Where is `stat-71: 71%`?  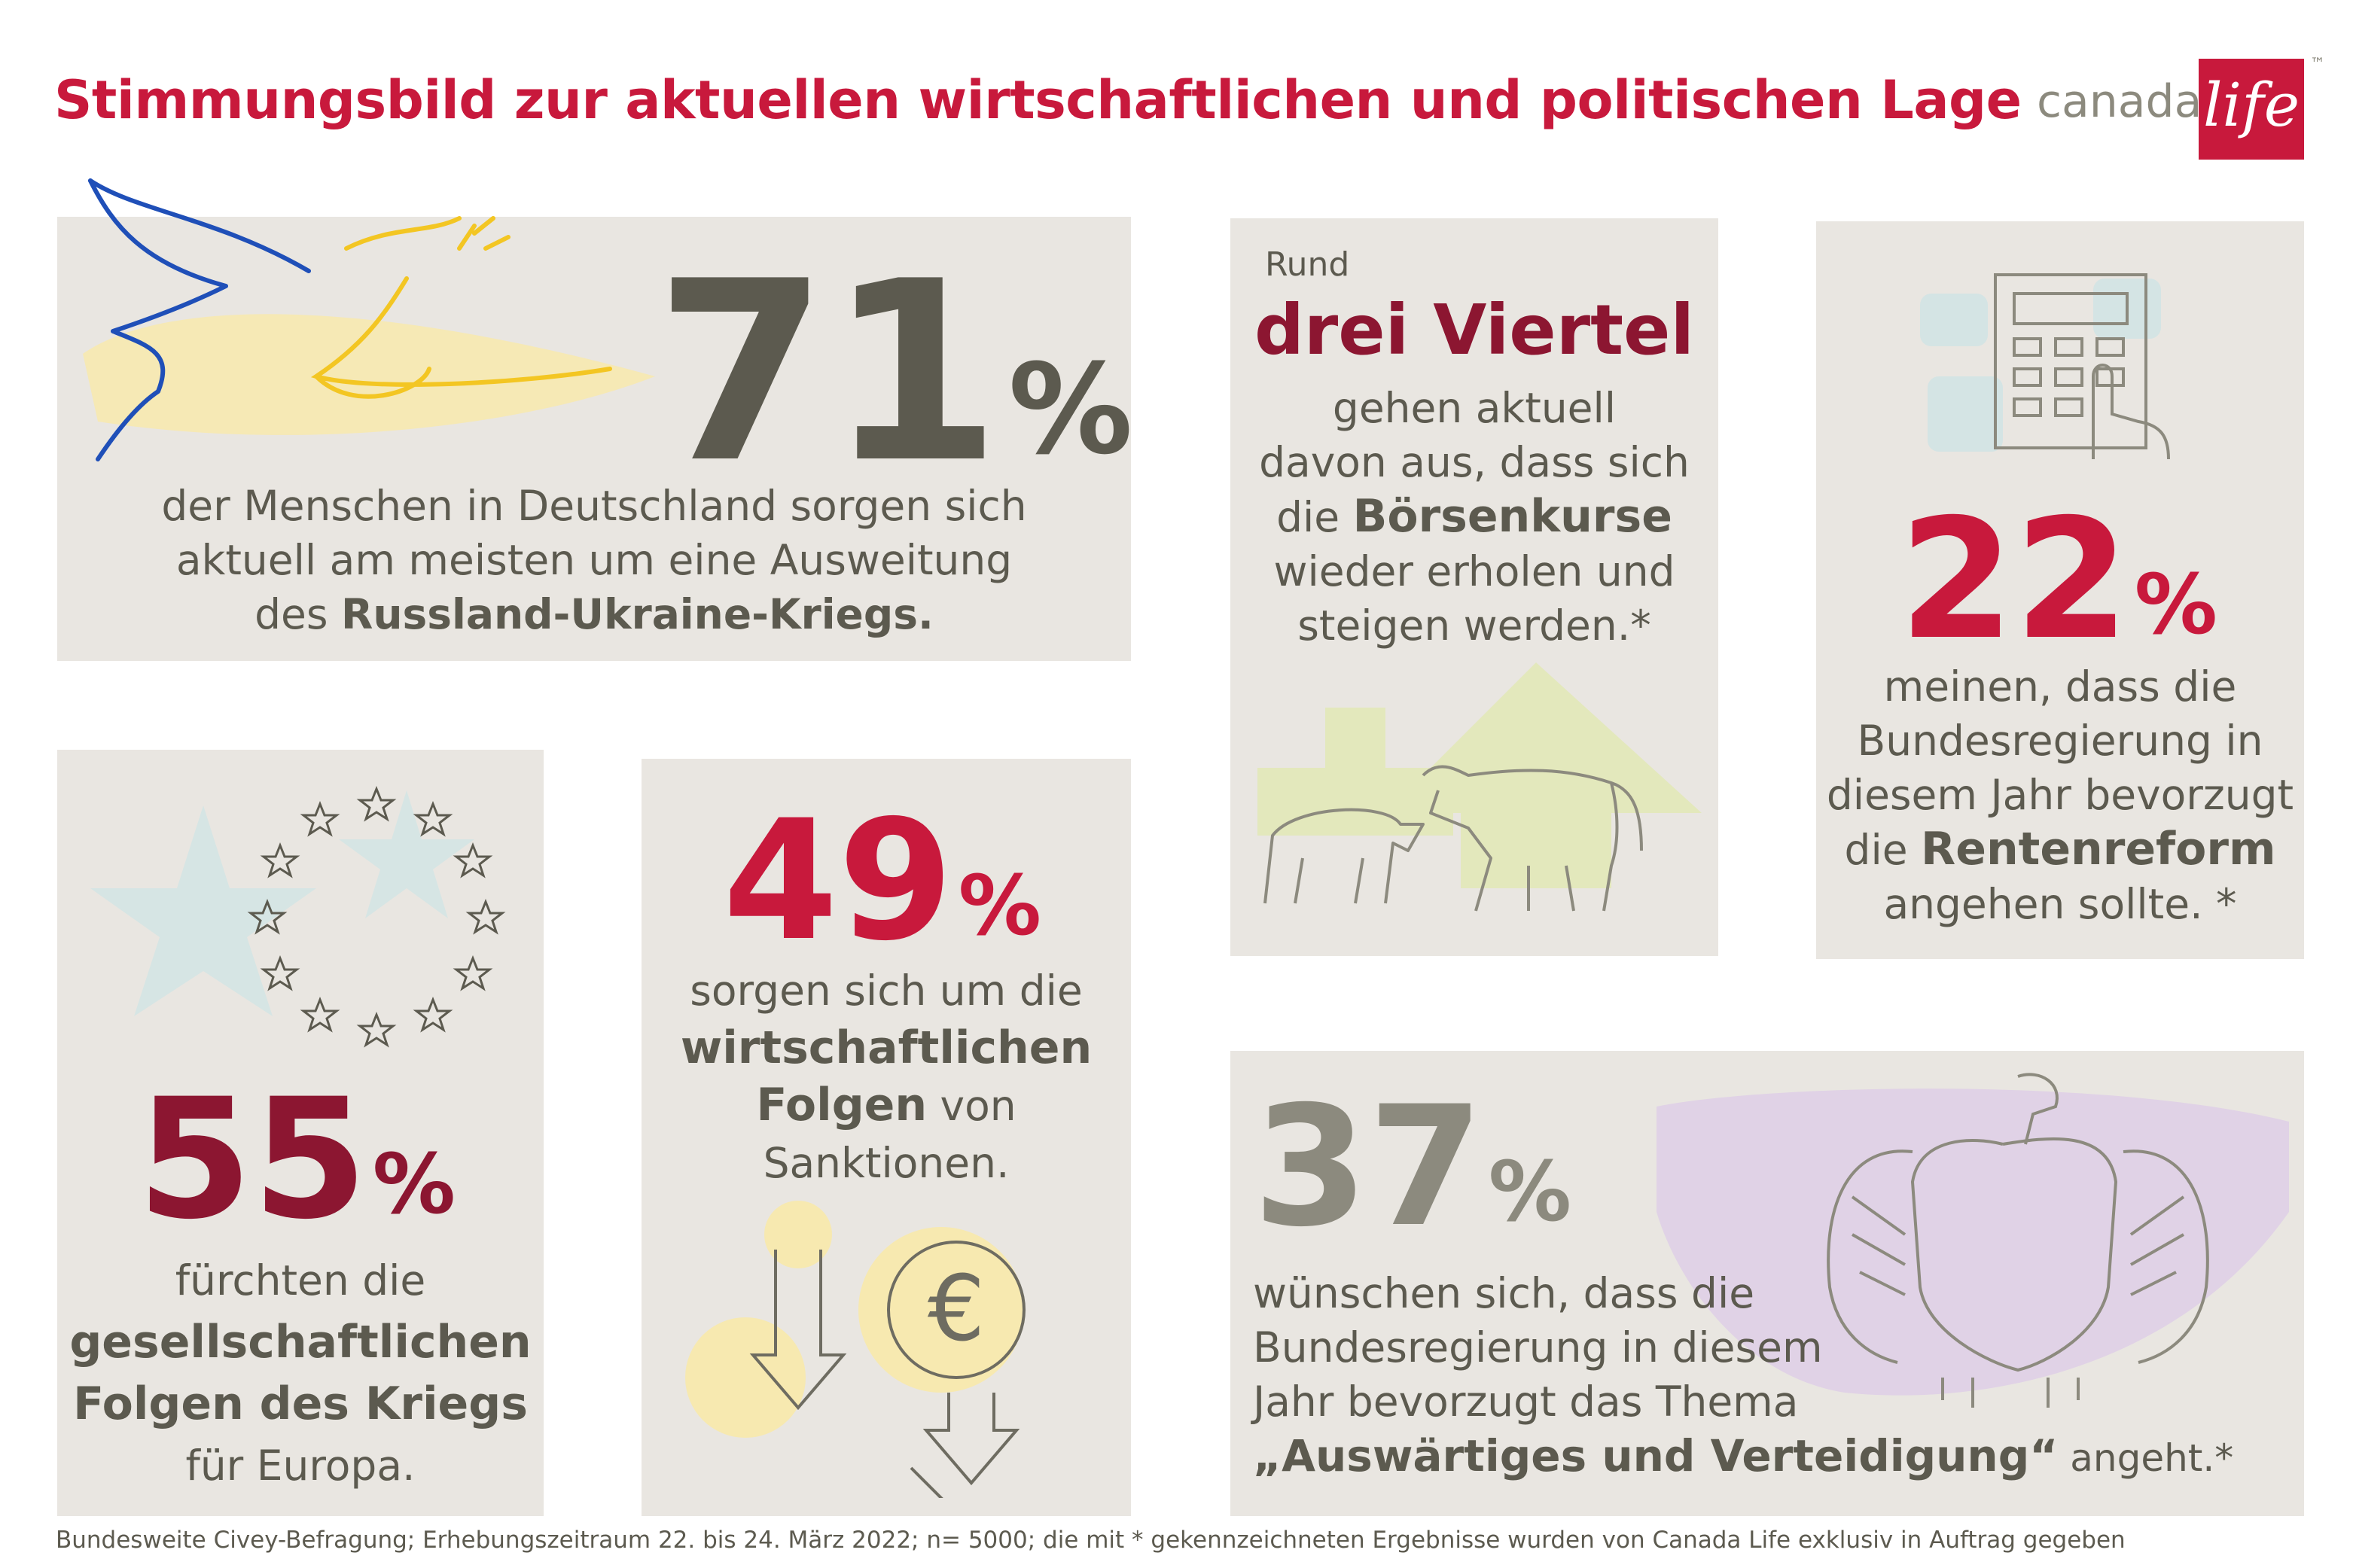
stat-71: 71% is located at coordinates (893, 372).